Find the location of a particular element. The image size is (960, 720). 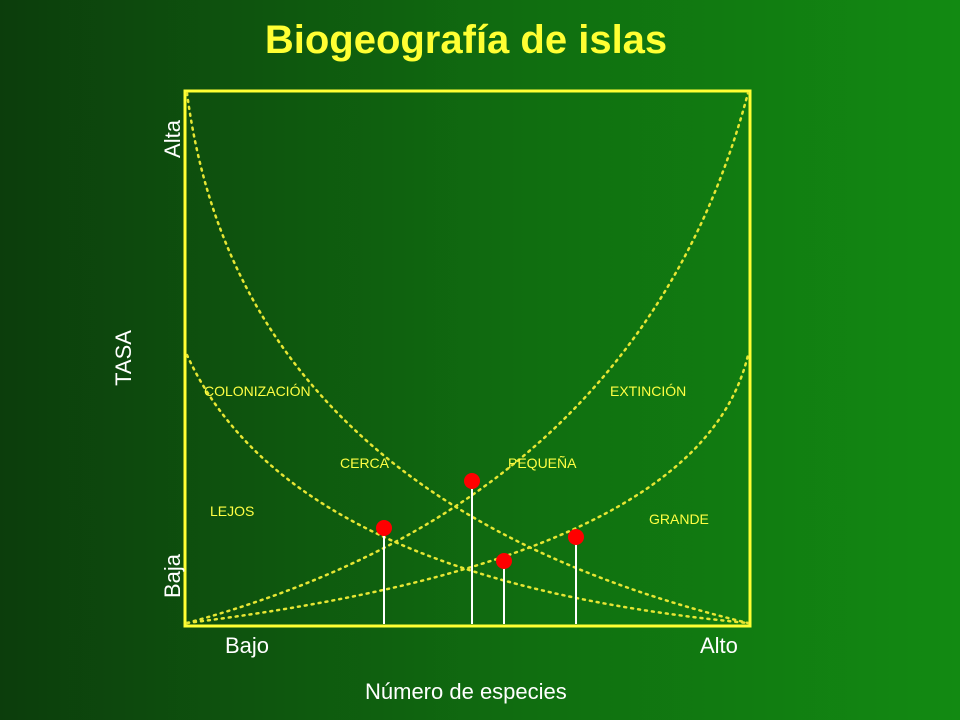

large-island-label: GRANDE is located at coordinates (679, 519).